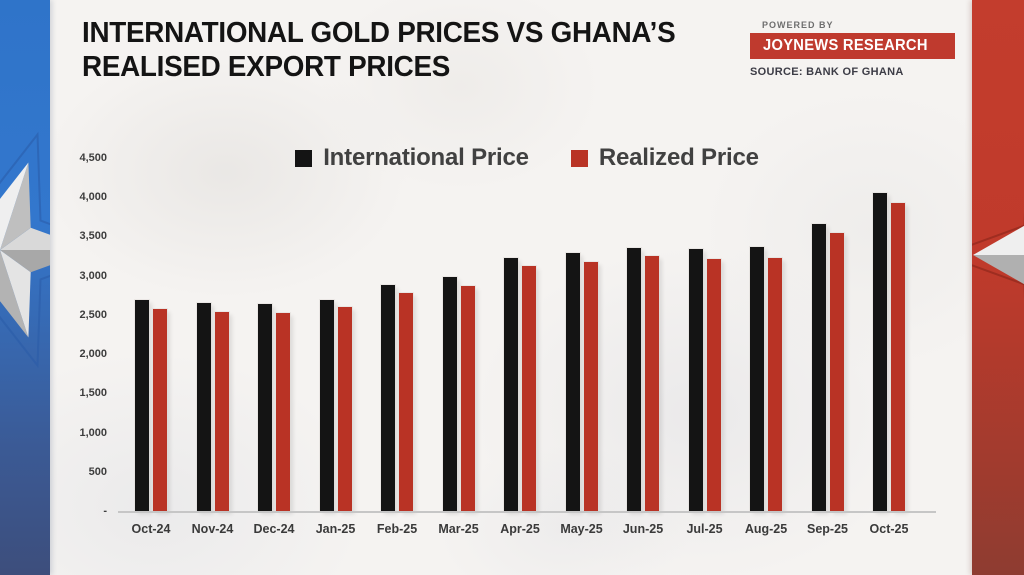 The width and height of the screenshot is (1024, 575). I want to click on x-tick-aug-25: Aug-25, so click(766, 529).